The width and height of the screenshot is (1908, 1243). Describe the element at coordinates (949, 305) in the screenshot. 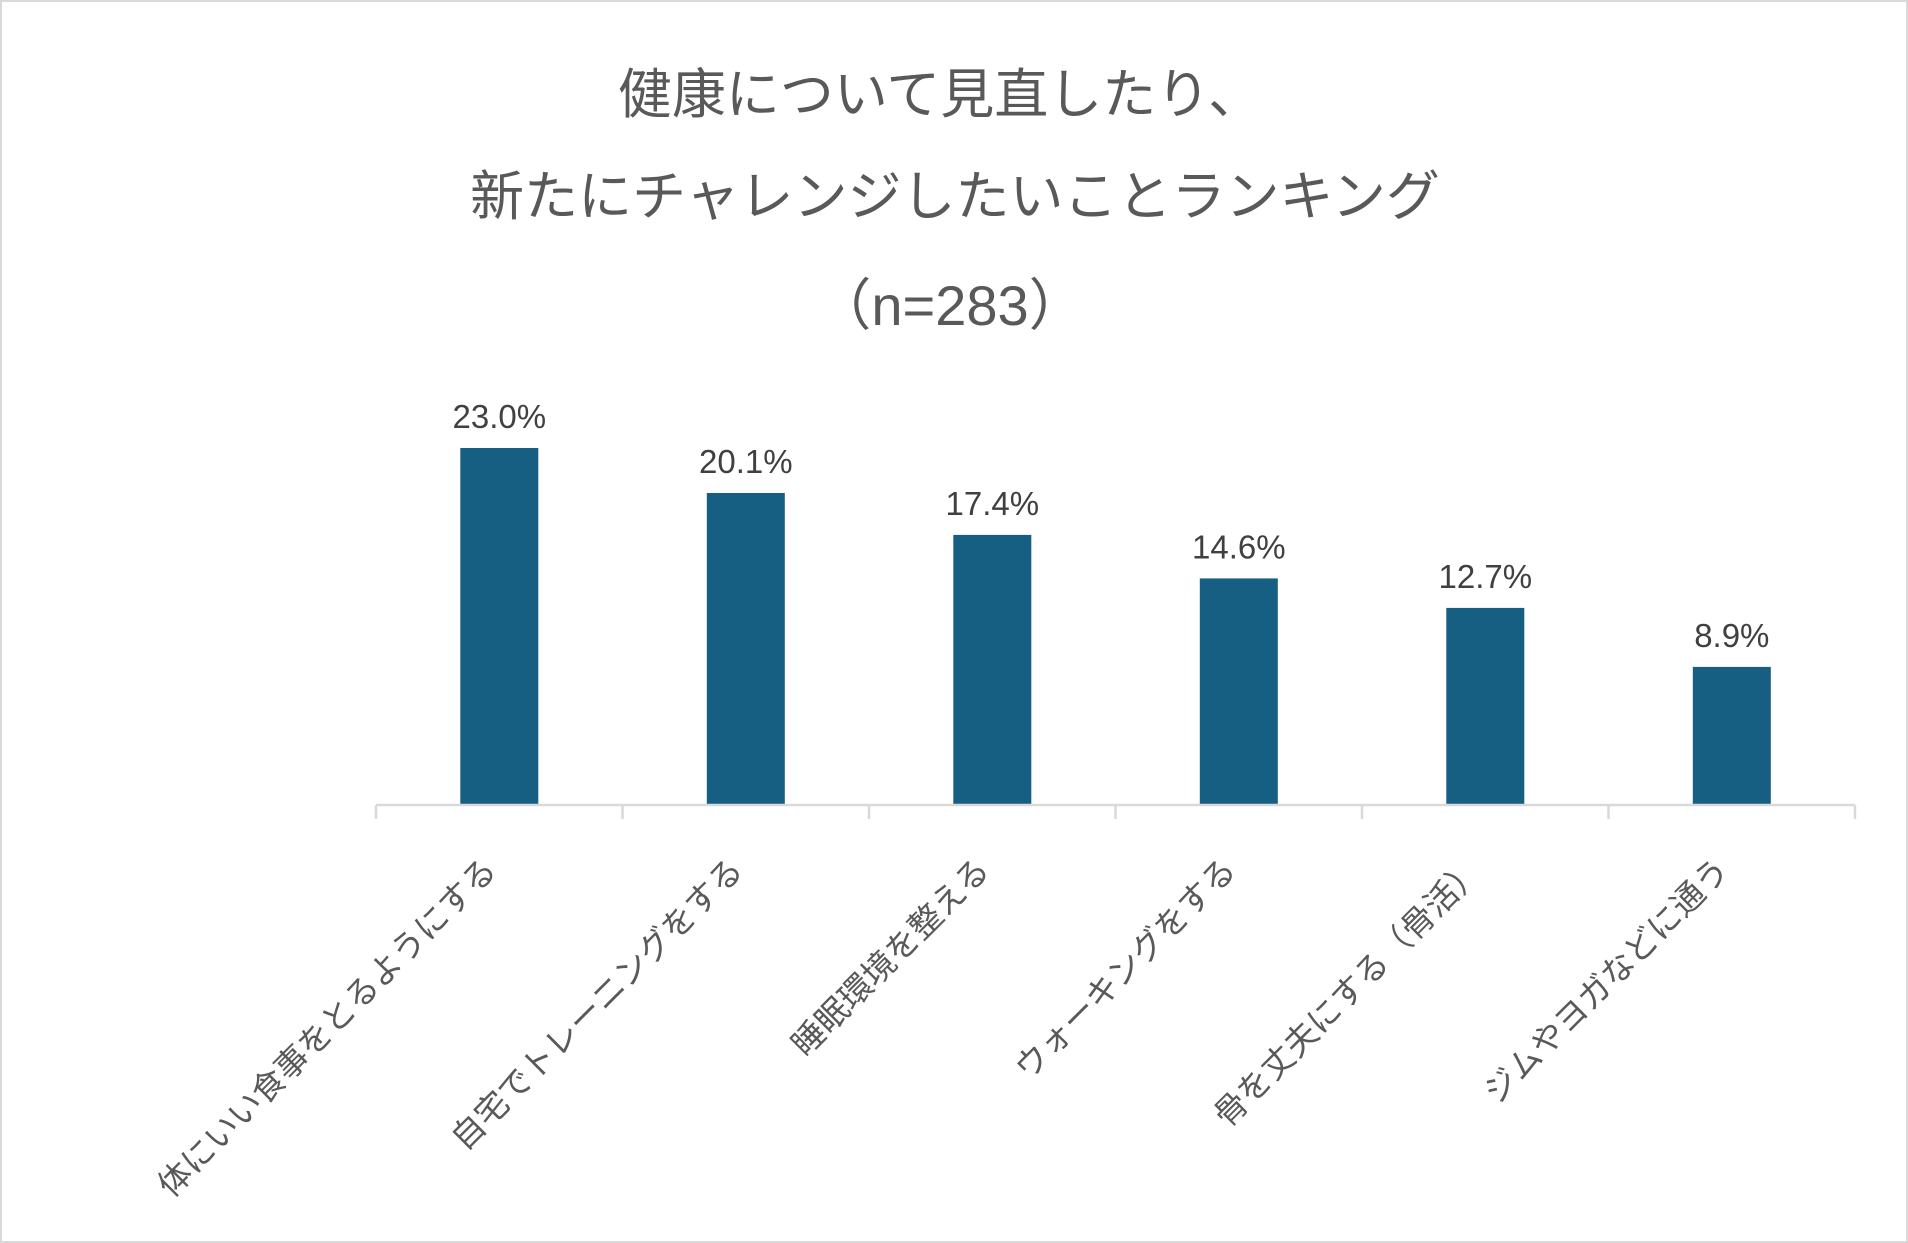

I see `chart-title-line-3: （n=283）` at that location.